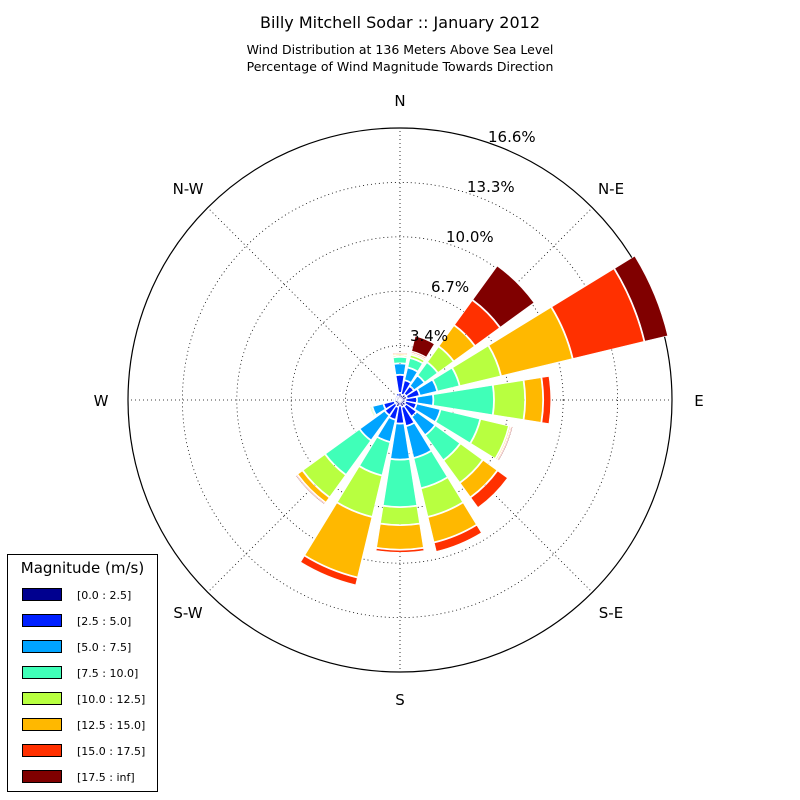 This screenshot has width=800, height=800. I want to click on direction-label: W, so click(101, 401).